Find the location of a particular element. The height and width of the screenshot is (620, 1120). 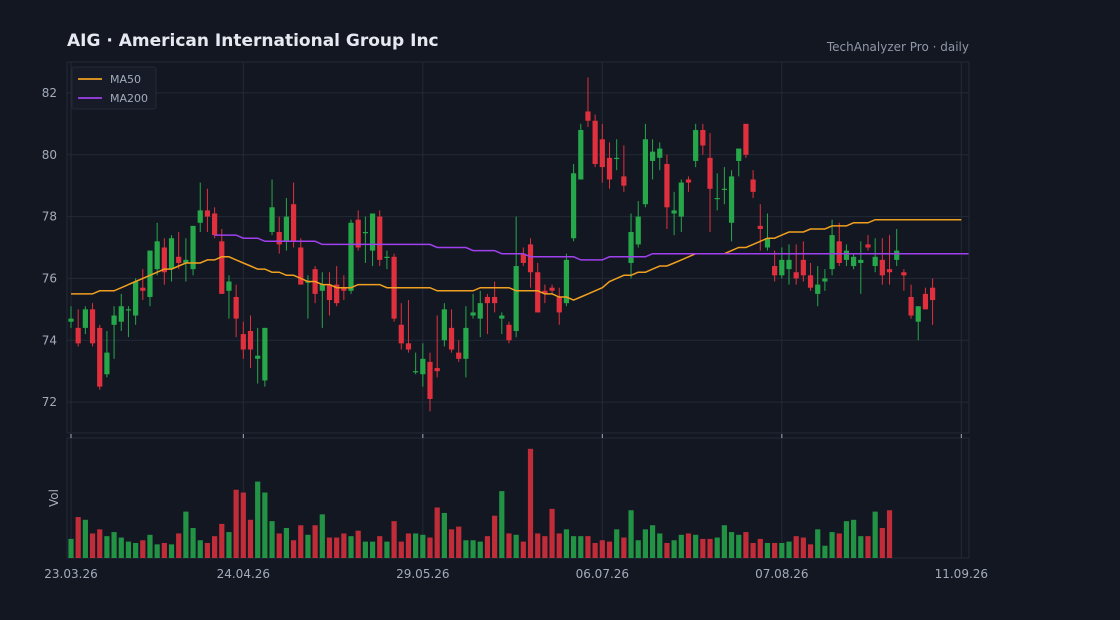

x-tick-label: 23.03.26 is located at coordinates (70, 574).